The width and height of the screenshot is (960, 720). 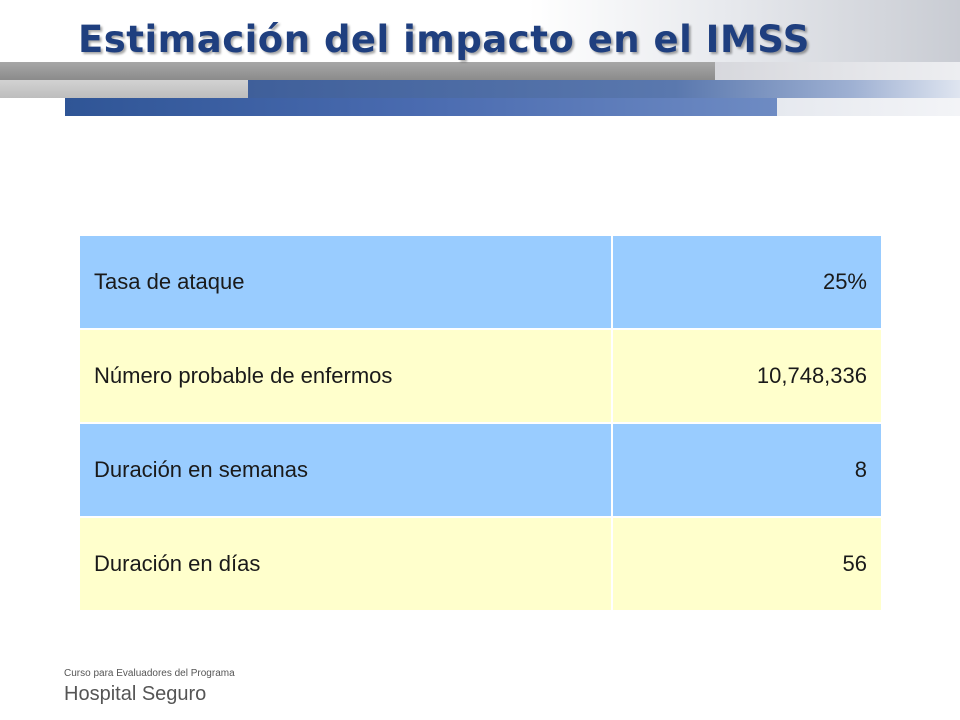 What do you see at coordinates (604, 89) in the screenshot?
I see `header-band-blue` at bounding box center [604, 89].